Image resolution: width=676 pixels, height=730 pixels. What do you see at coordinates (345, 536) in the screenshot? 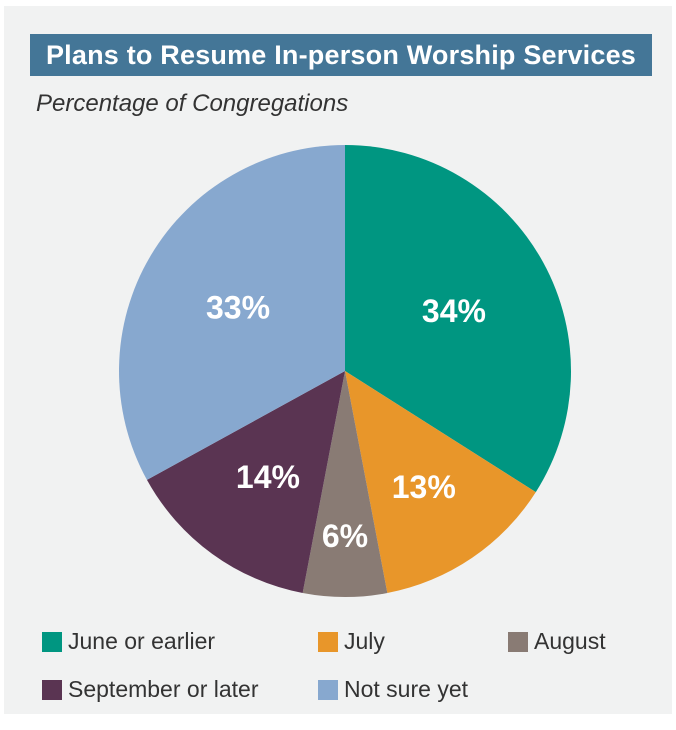
I see `slice-label-august: 6%` at bounding box center [345, 536].